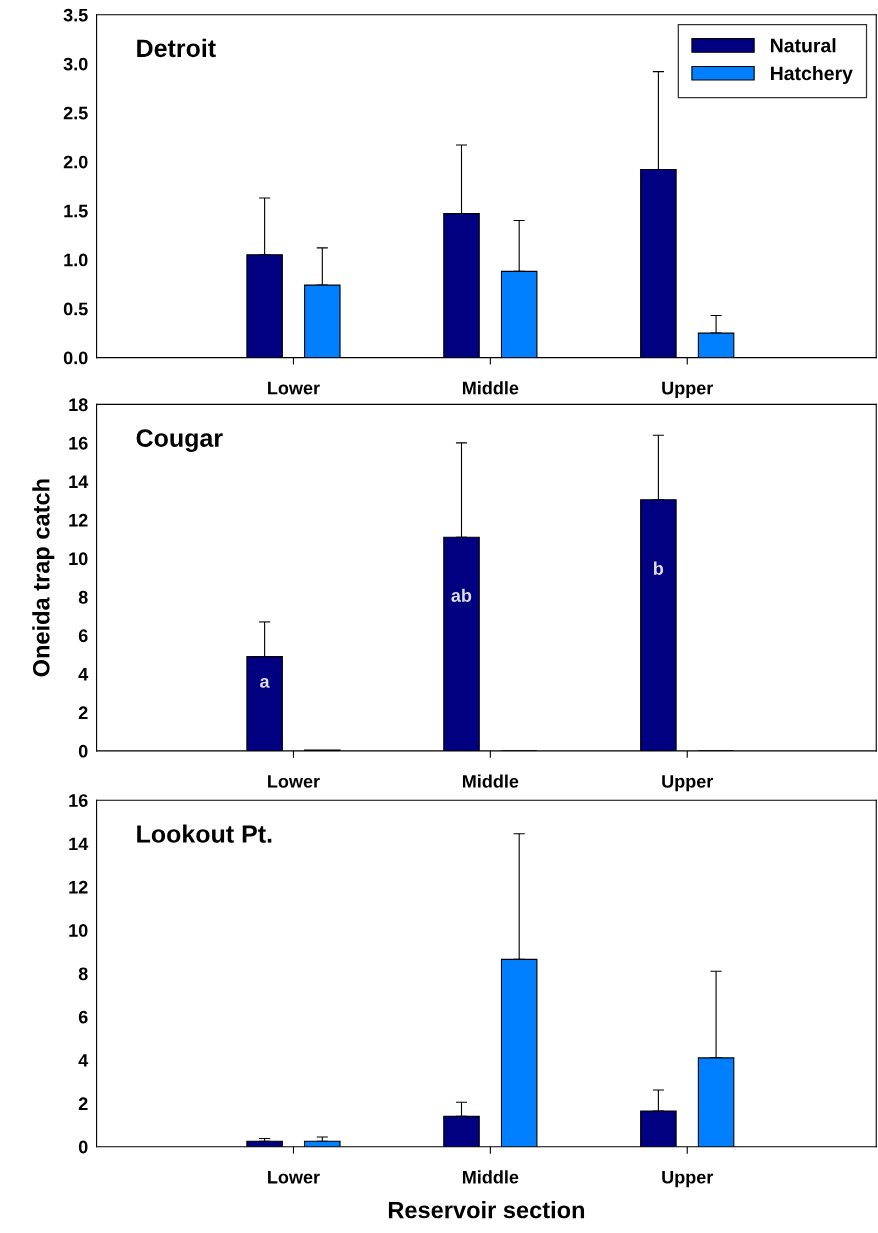 The height and width of the screenshot is (1233, 878). What do you see at coordinates (75, 15) in the screenshot?
I see `y-tick-label: 3.5` at bounding box center [75, 15].